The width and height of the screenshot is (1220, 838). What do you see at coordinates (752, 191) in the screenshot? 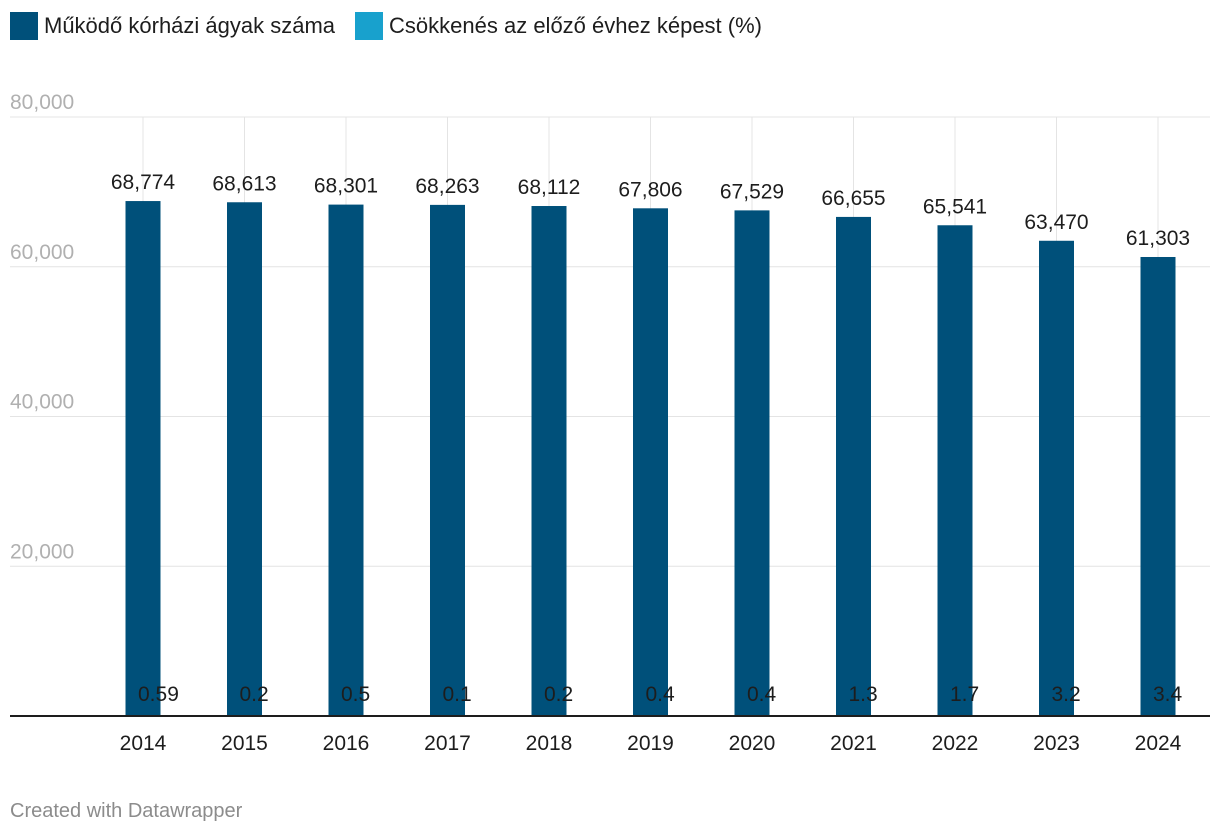
I see `bar-value-label: 67,529` at bounding box center [752, 191].